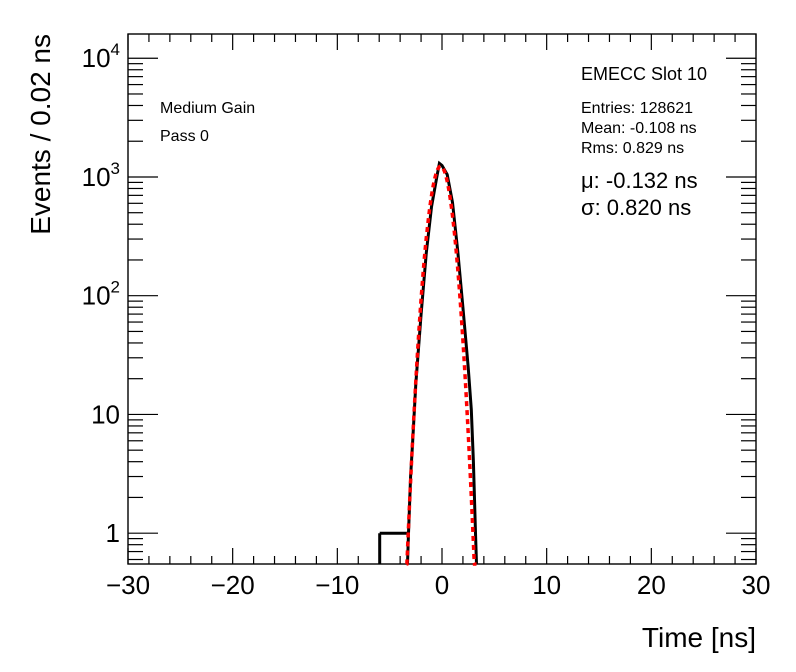 The height and width of the screenshot is (672, 796). I want to click on fit-mu: μ: -0.132 ns, so click(639, 180).